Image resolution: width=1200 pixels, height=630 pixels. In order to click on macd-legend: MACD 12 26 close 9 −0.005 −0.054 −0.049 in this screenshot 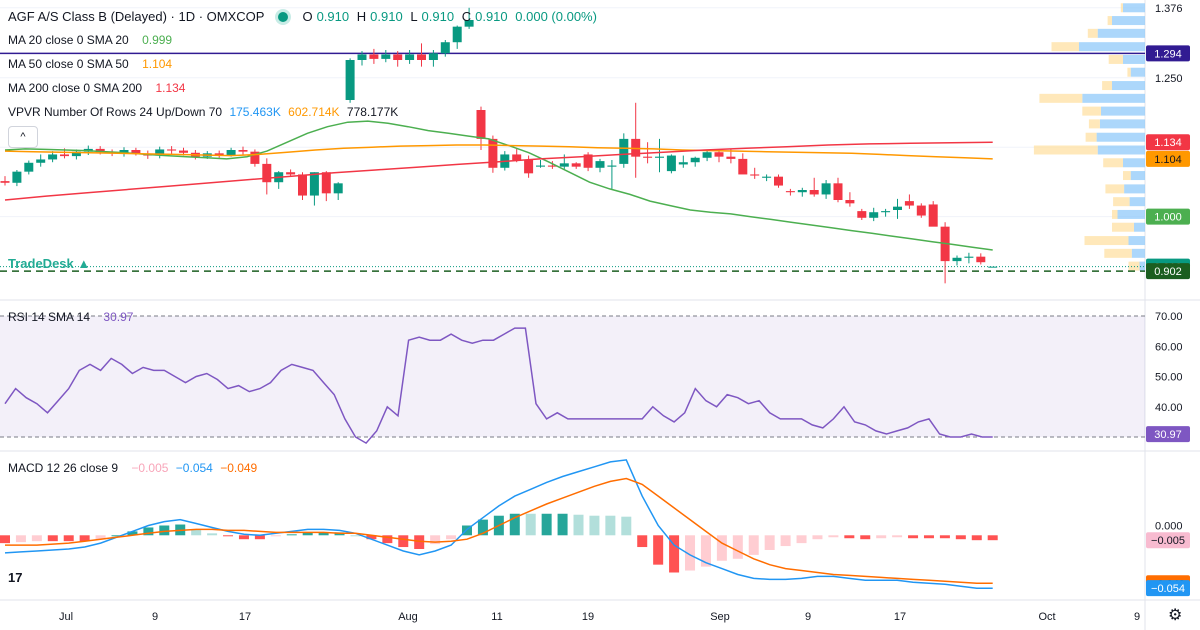, I will do `click(134, 468)`.